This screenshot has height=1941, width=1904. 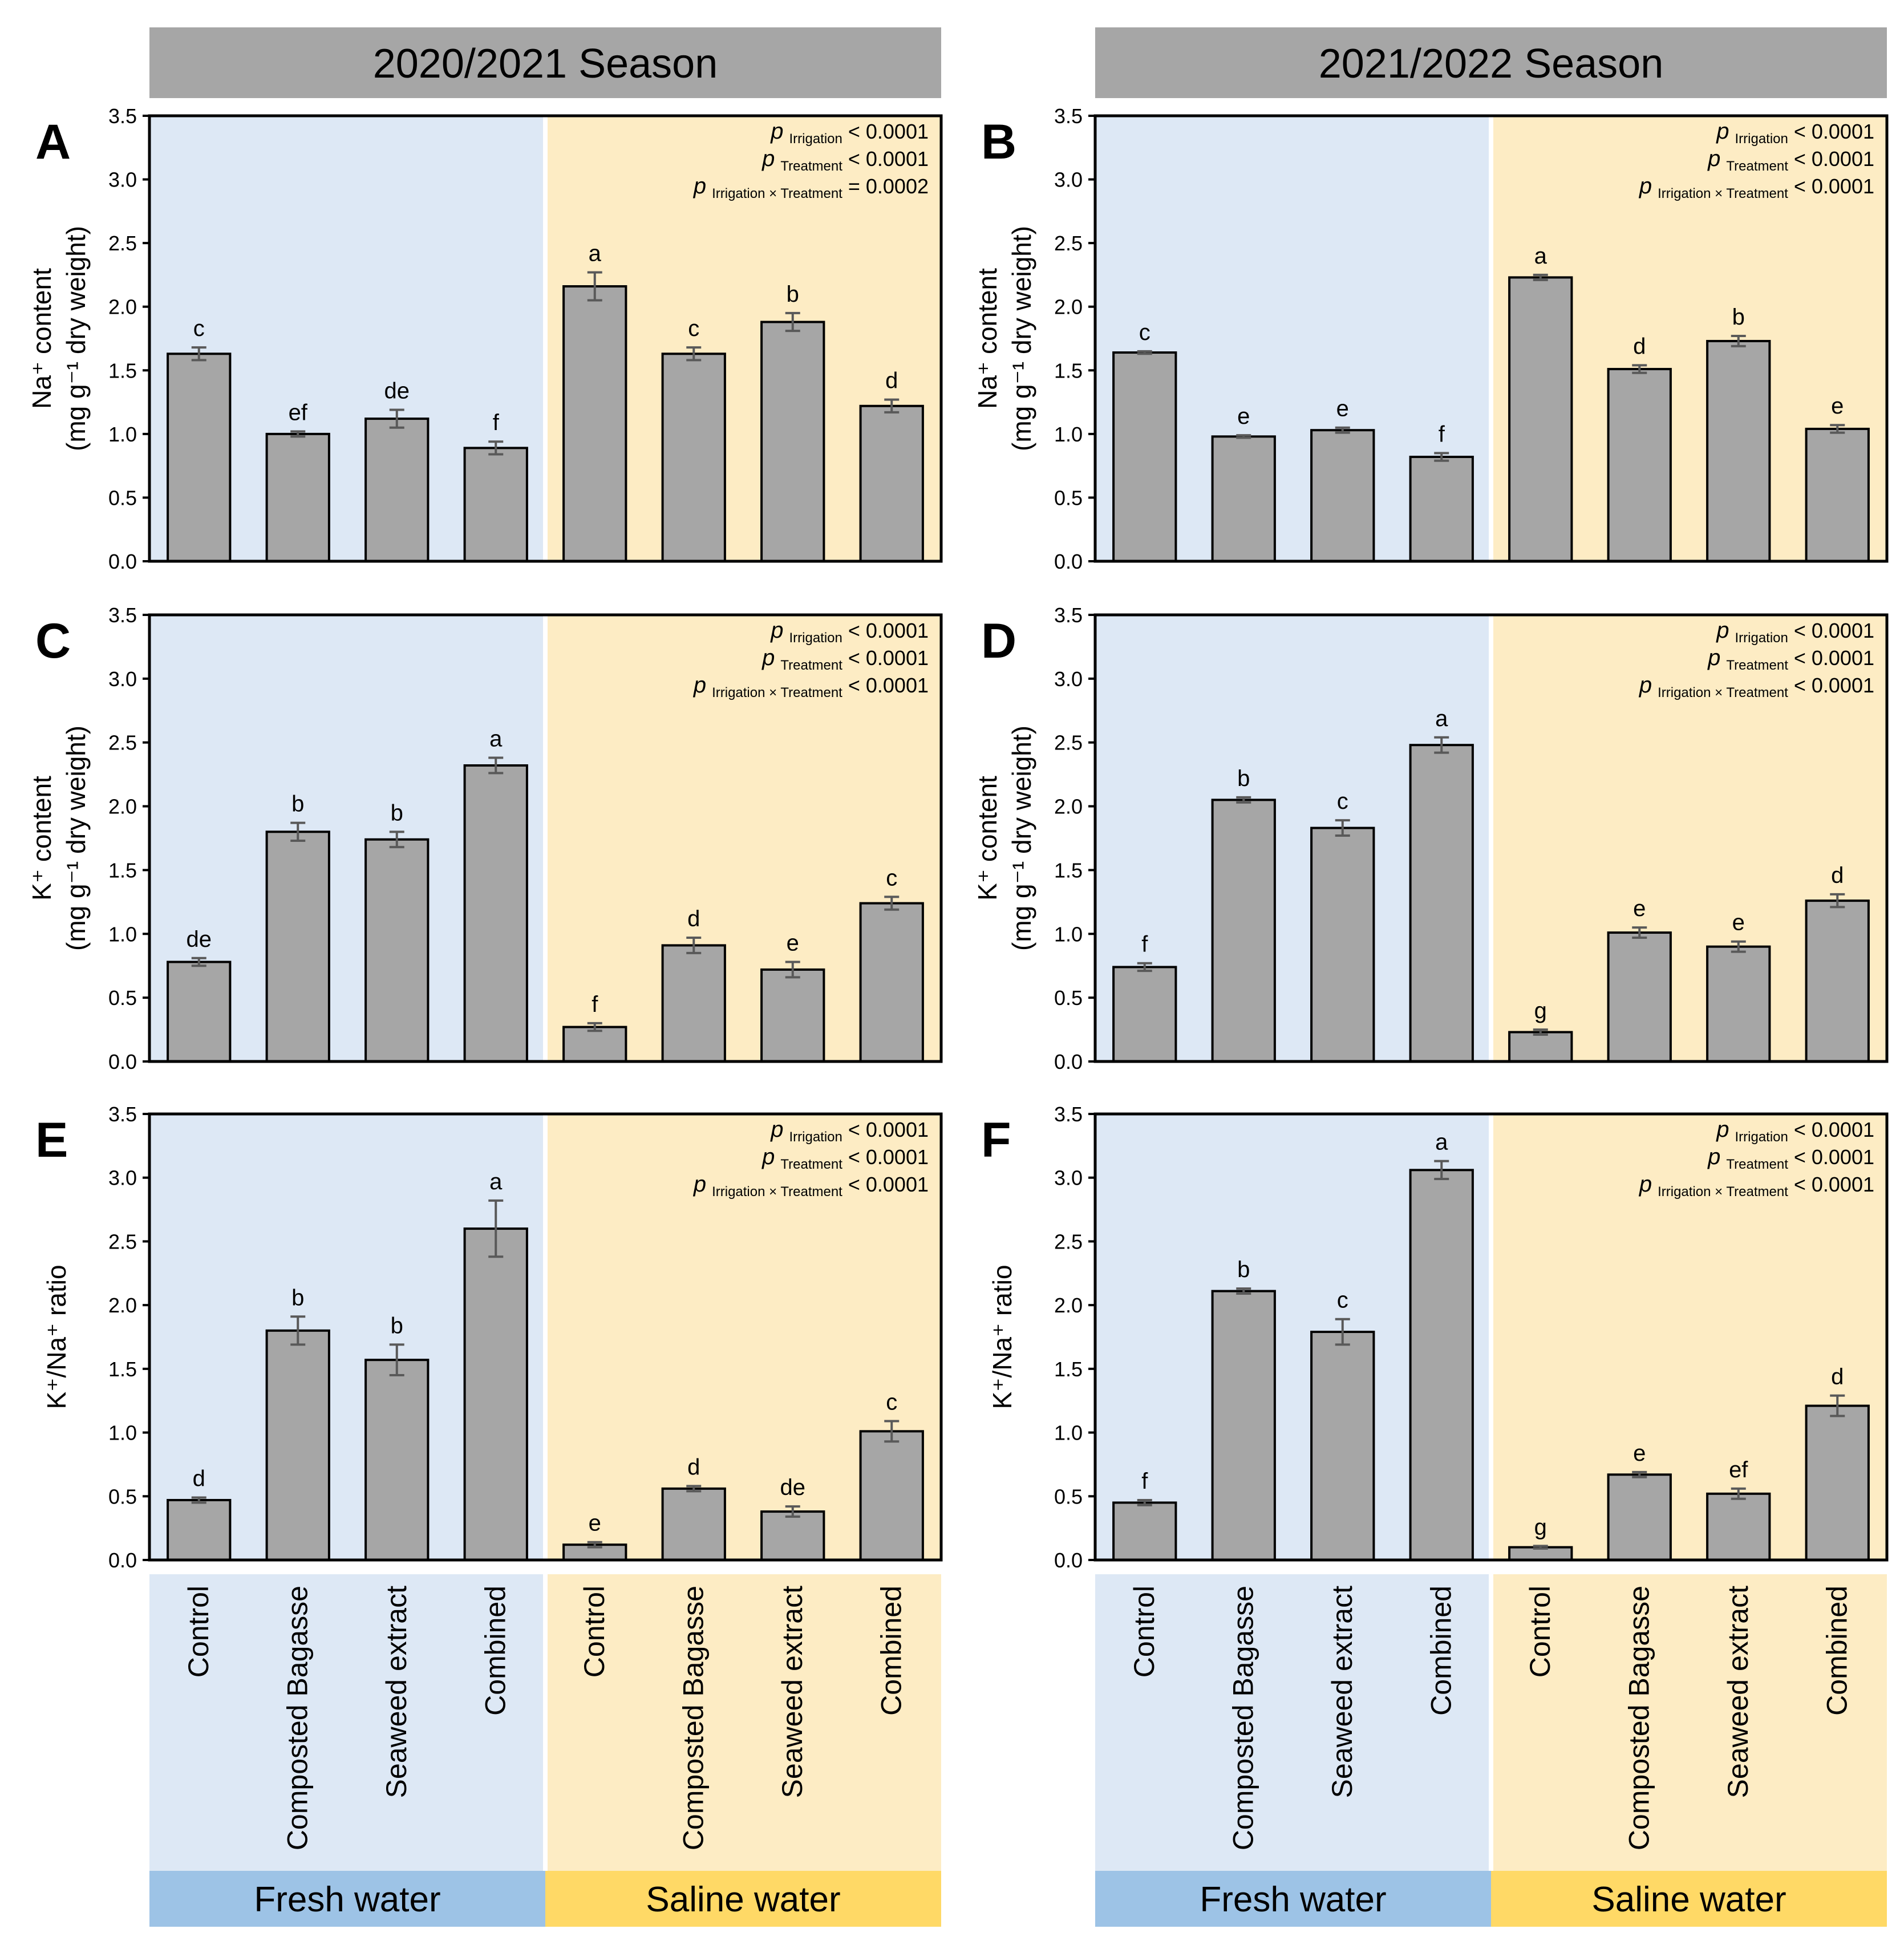 I want to click on fresh-water-strip, so click(x=347, y=1899).